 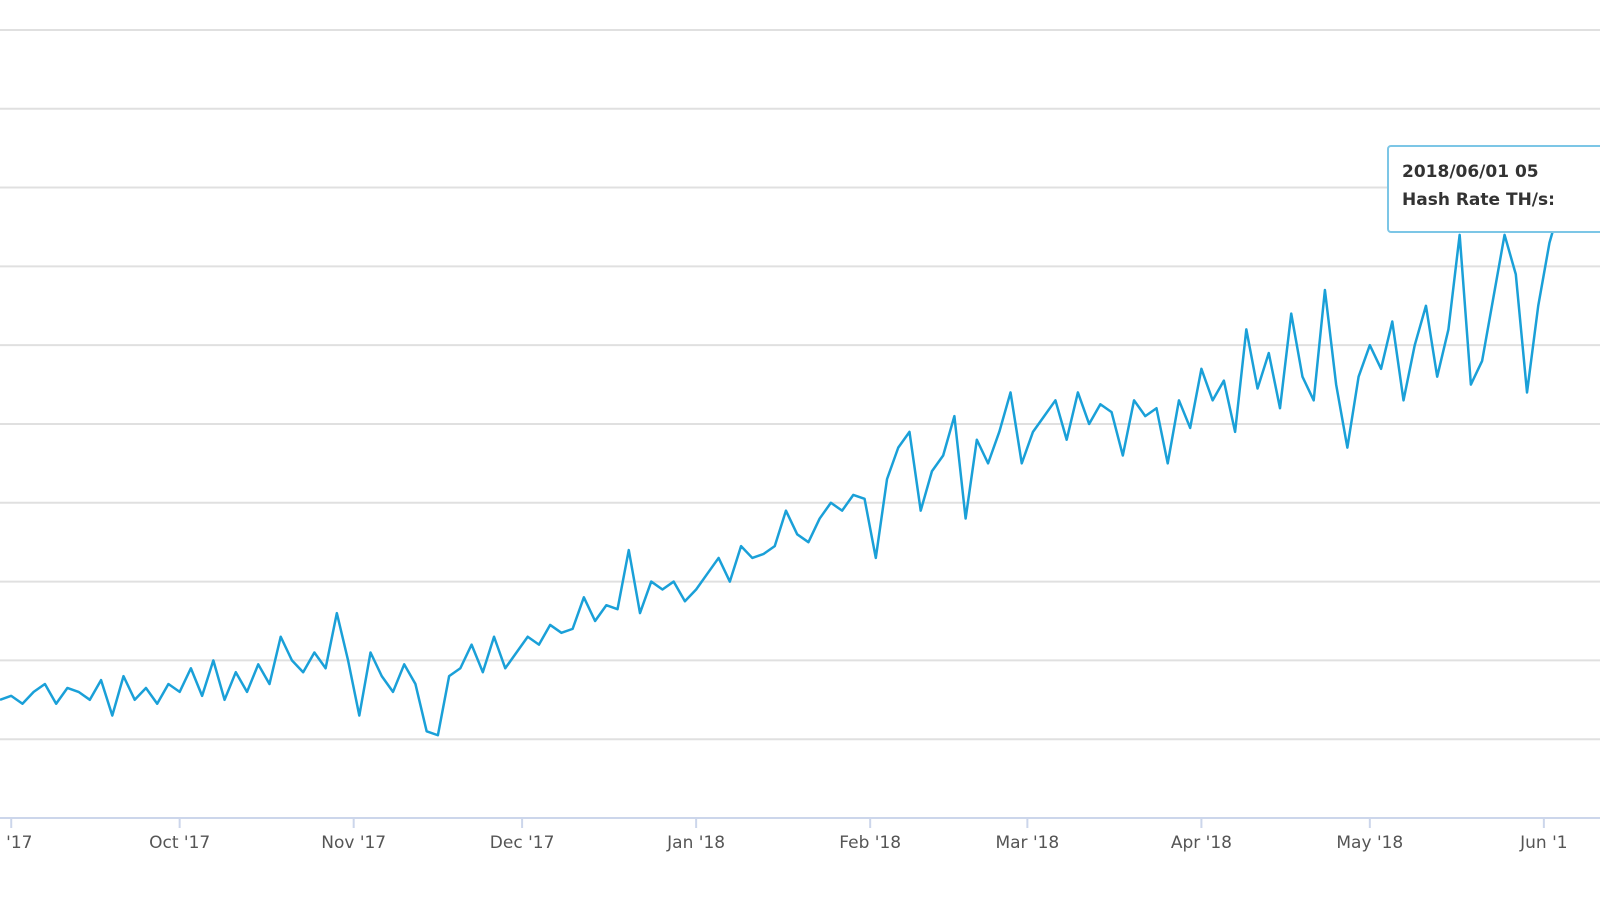 What do you see at coordinates (179, 843) in the screenshot?
I see `x-tick-label: Oct '17` at bounding box center [179, 843].